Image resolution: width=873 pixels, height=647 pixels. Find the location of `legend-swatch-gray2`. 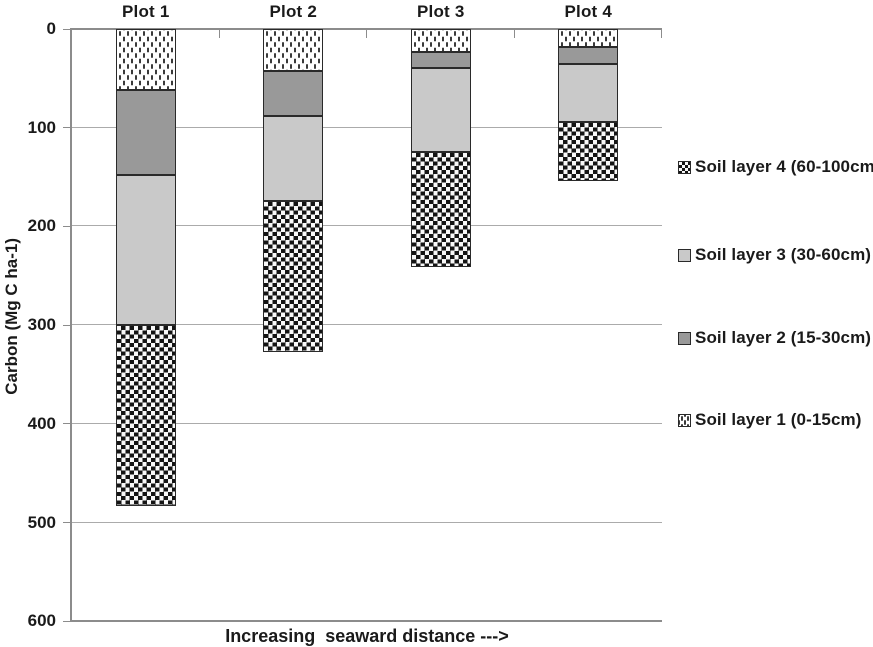

legend-swatch-gray2 is located at coordinates (684, 338).